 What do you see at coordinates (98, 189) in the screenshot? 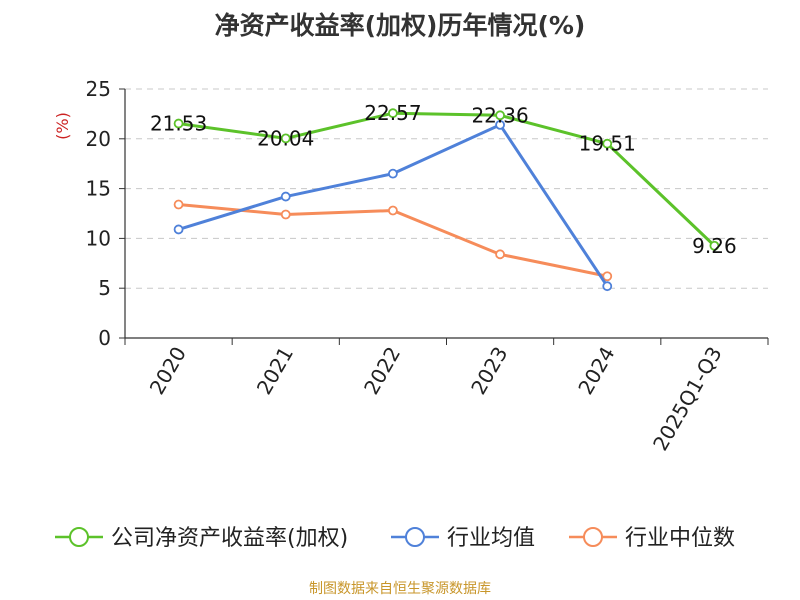
I see `y-tick-label-15: 15` at bounding box center [98, 189].